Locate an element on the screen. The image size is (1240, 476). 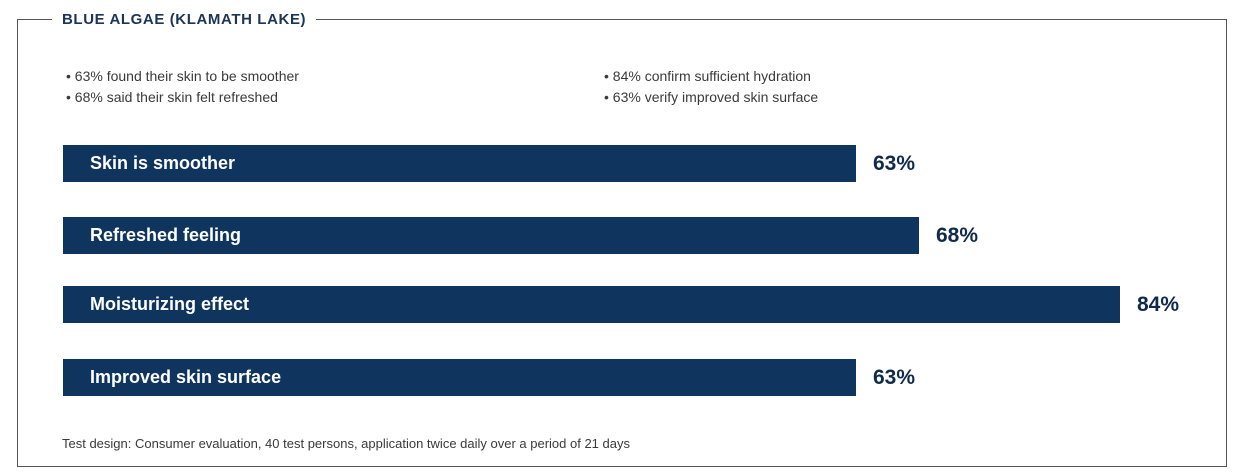
bar-refreshed-feeling: Refreshed feeling is located at coordinates (491, 235).